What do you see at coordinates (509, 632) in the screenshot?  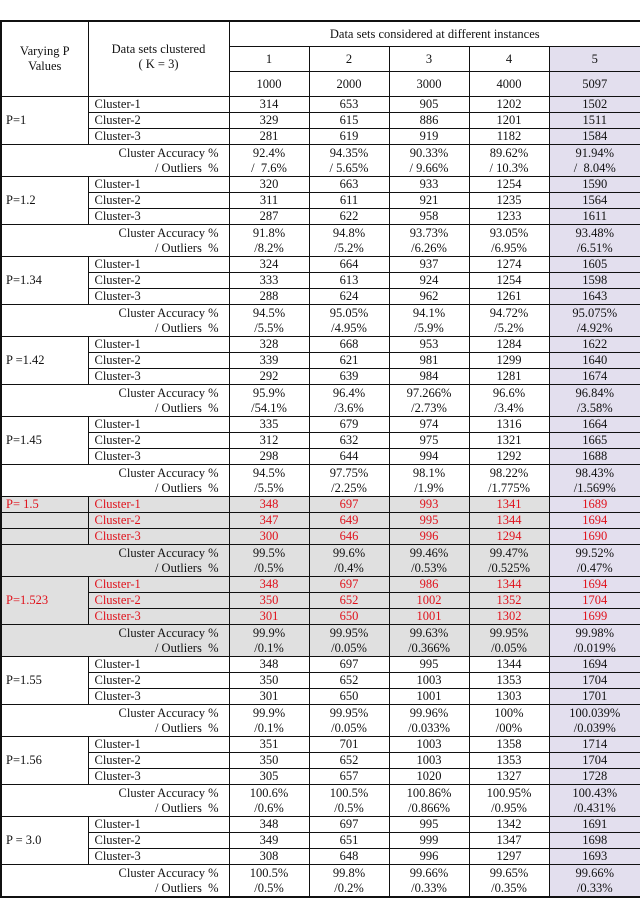 I see `accuracy-percent: 99.95%` at bounding box center [509, 632].